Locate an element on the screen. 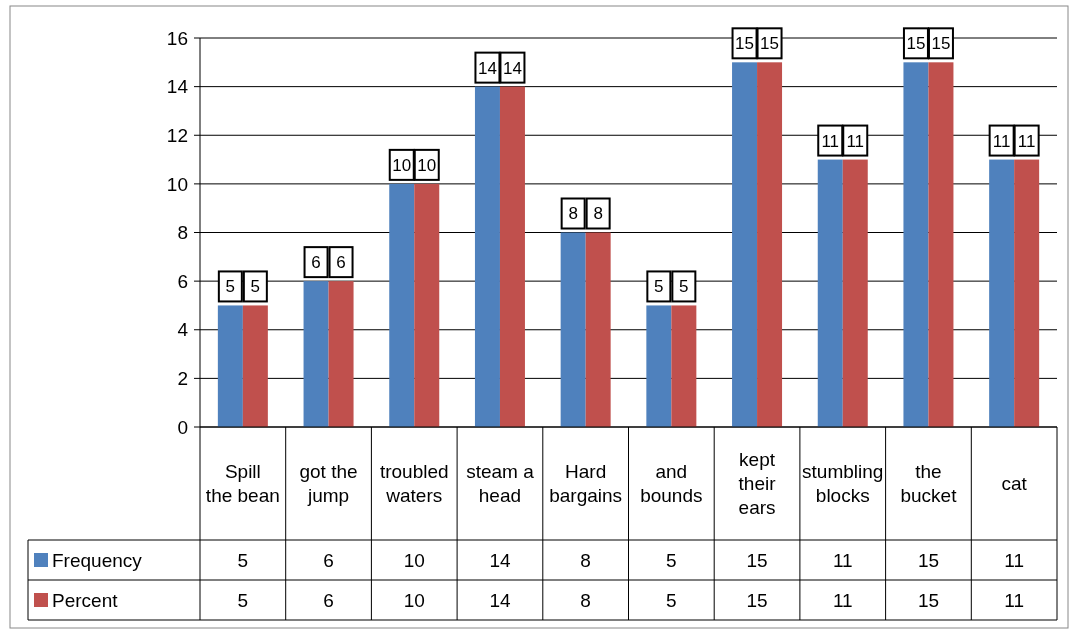  x-tick-label: cat is located at coordinates (1014, 484).